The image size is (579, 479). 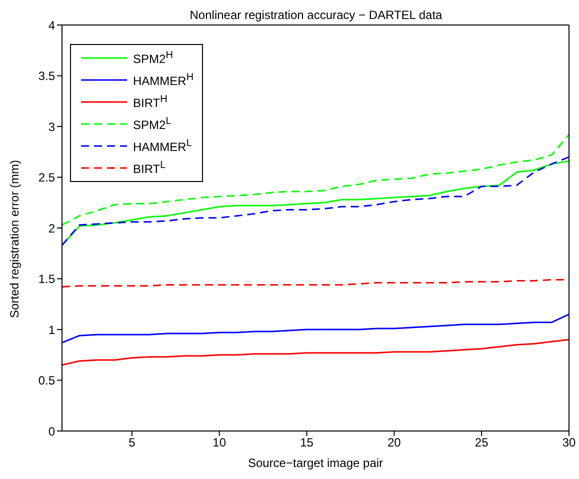 I want to click on x-tick-label: 15, so click(x=307, y=443).